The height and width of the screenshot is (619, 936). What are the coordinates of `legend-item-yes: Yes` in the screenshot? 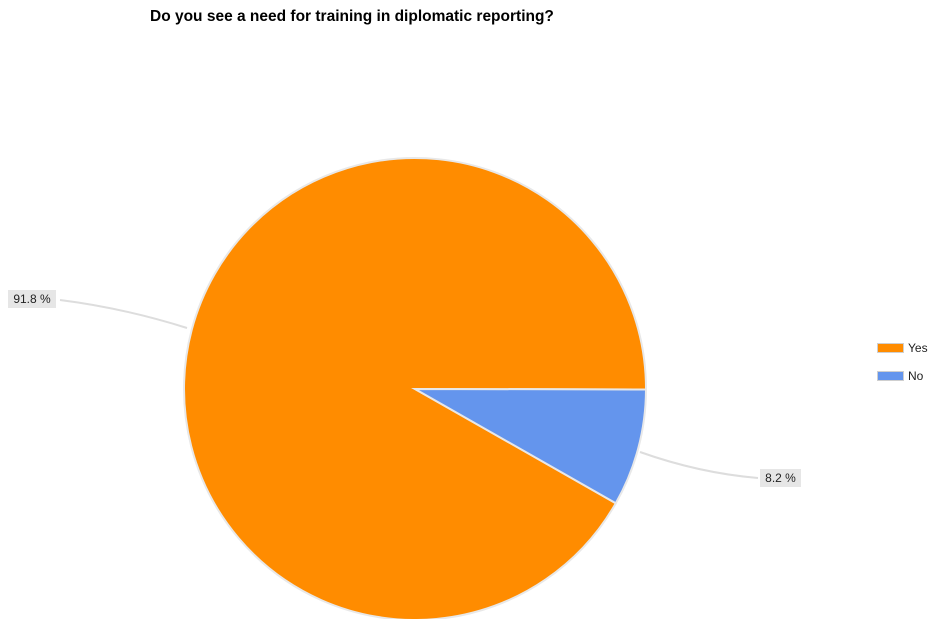 It's located at (902, 348).